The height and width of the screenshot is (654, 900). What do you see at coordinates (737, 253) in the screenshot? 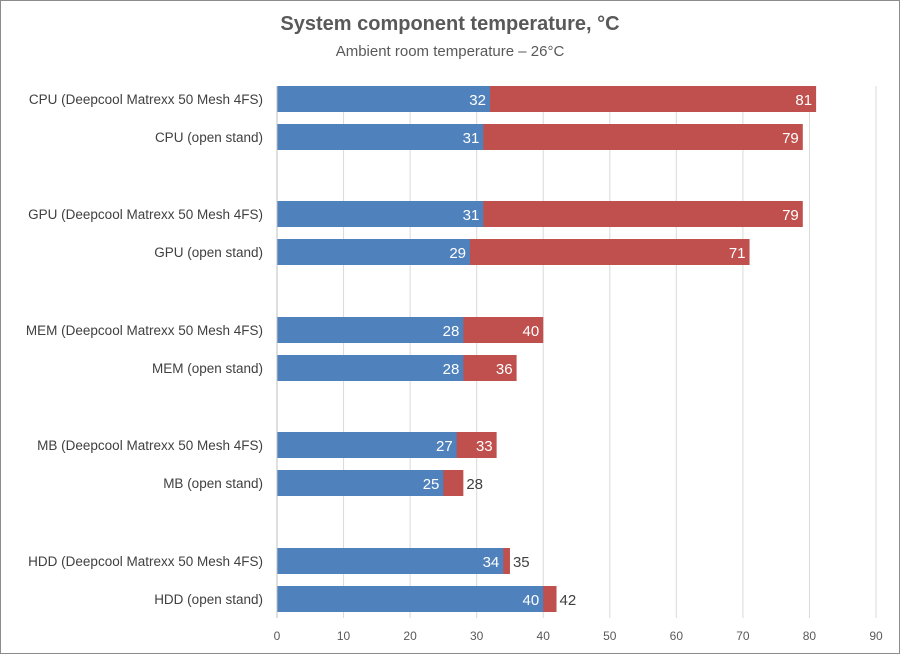
I see `data-label-load: 71` at bounding box center [737, 253].